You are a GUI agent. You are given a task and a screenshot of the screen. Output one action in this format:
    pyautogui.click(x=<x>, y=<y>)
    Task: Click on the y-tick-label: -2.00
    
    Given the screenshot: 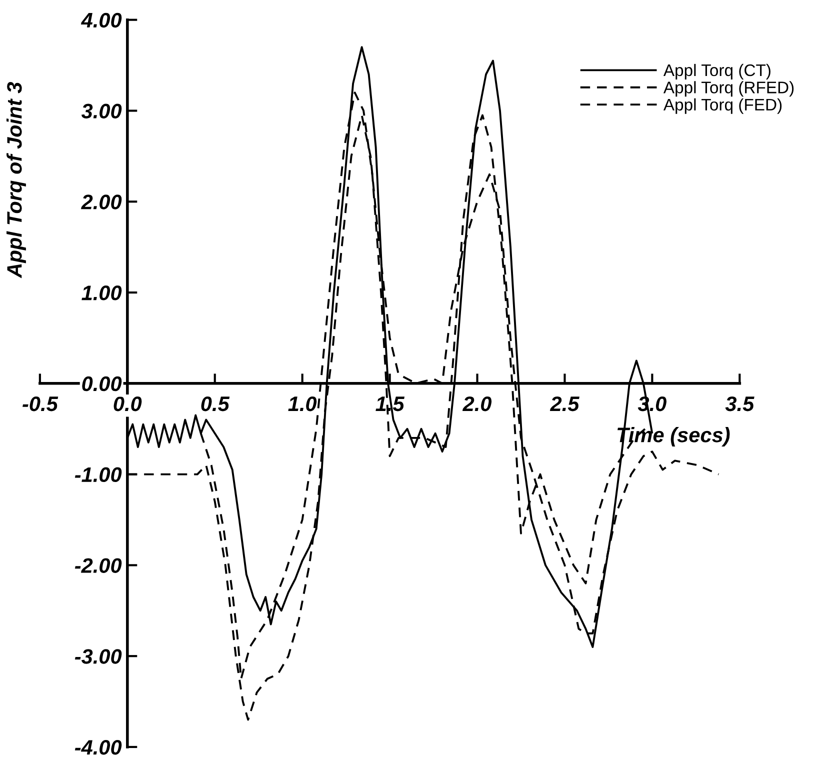 What is the action you would take?
    pyautogui.click(x=98, y=565)
    